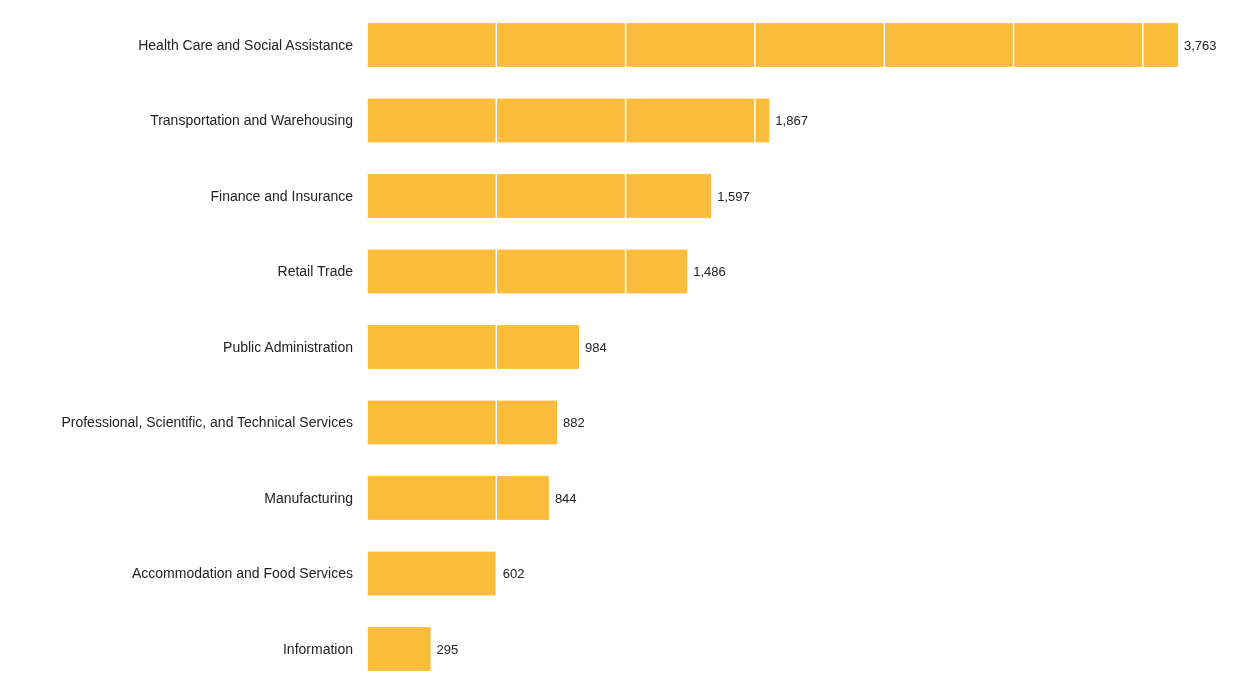 This screenshot has width=1234, height=686. Describe the element at coordinates (315, 271) in the screenshot. I see `y-tick-label: Retail Trade` at that location.